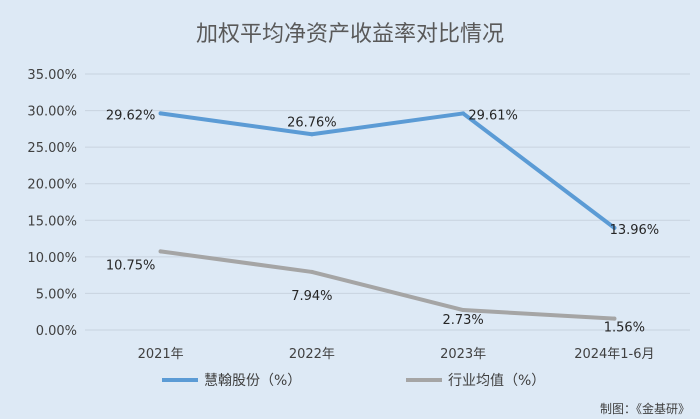  What do you see at coordinates (312, 122) in the screenshot?
I see `data-label: 26.76%` at bounding box center [312, 122].